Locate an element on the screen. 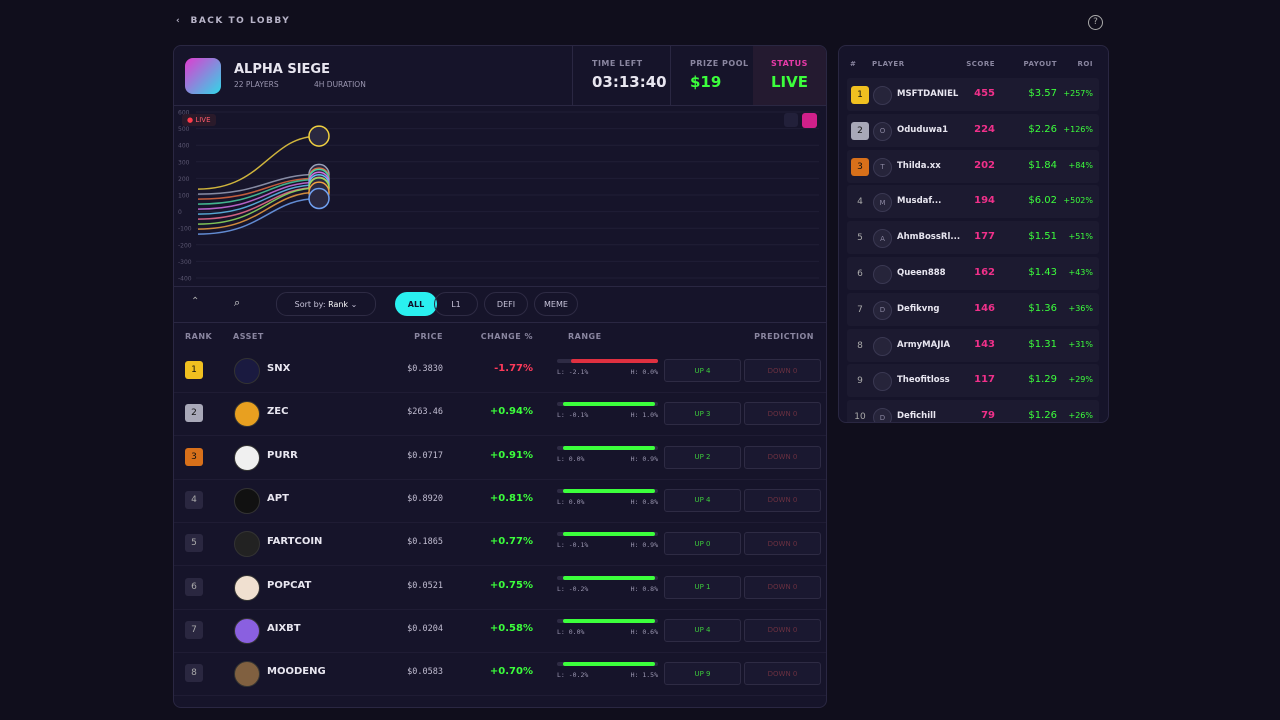  trophy-button is located at coordinates (809, 120).